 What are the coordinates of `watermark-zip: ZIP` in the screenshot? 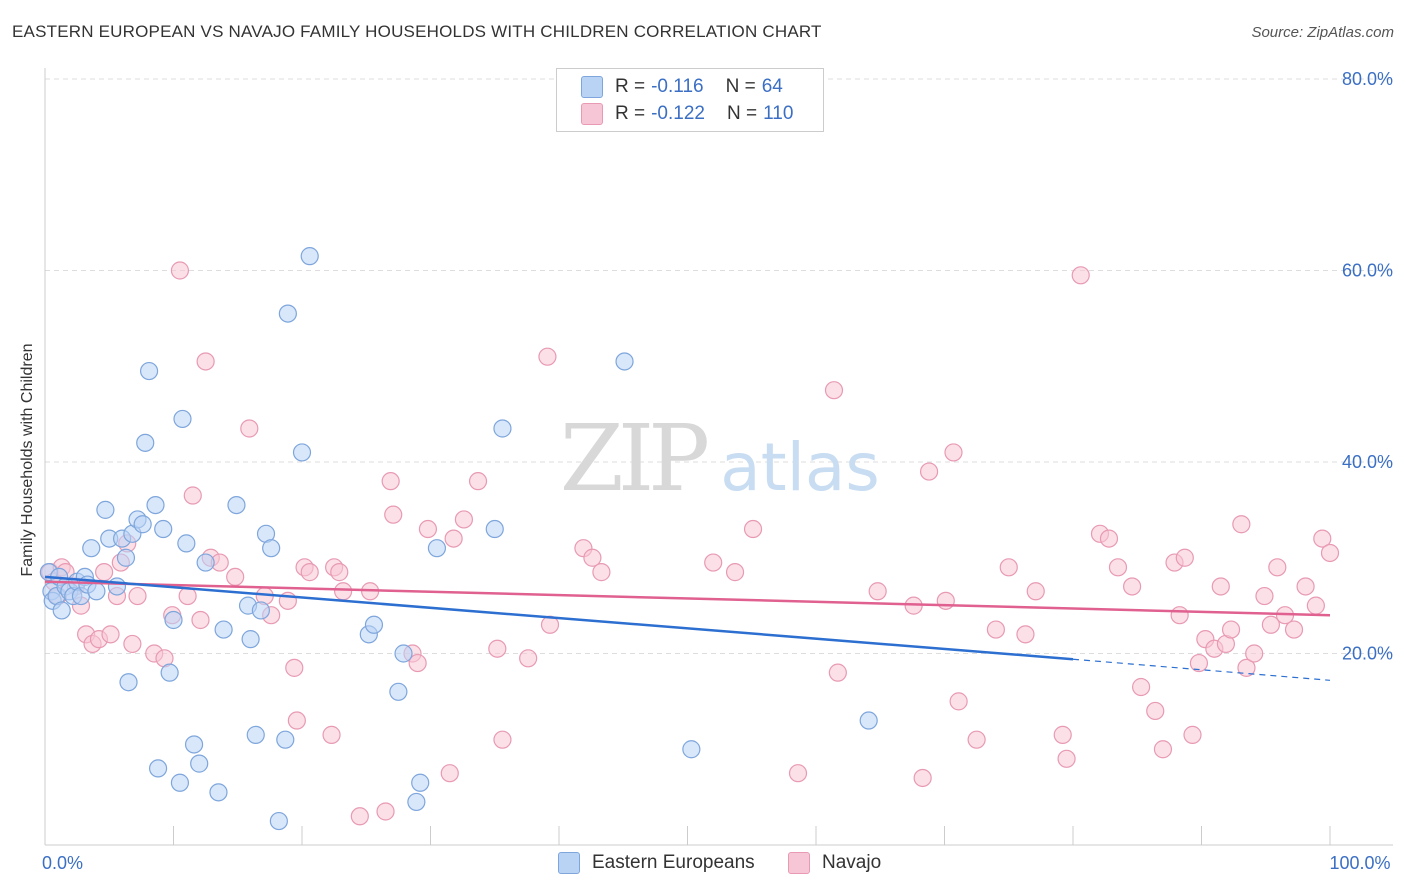 It's located at (633, 458).